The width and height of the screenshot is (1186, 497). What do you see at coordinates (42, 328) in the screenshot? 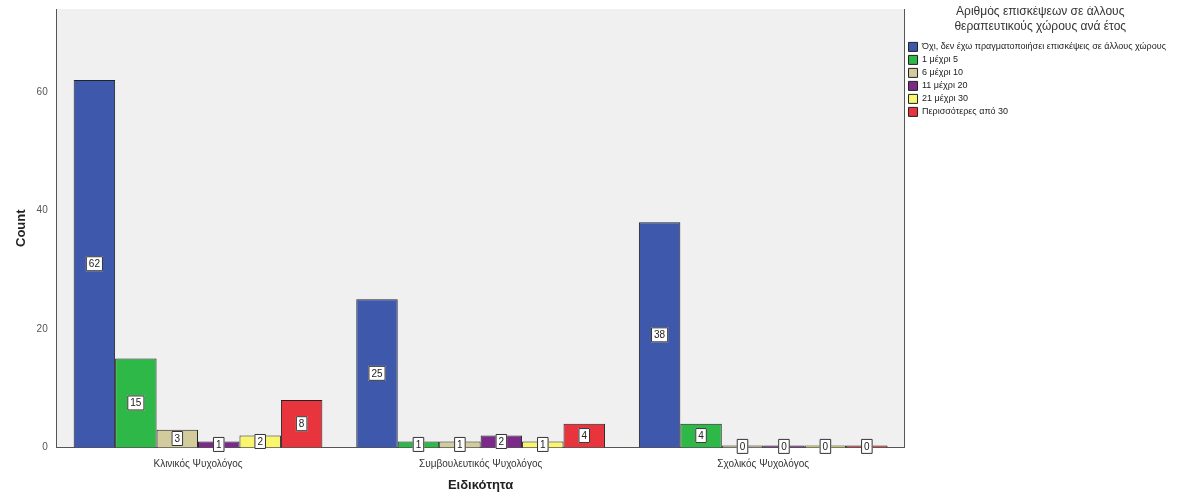
I see `y-tick-label: 20` at bounding box center [42, 328].